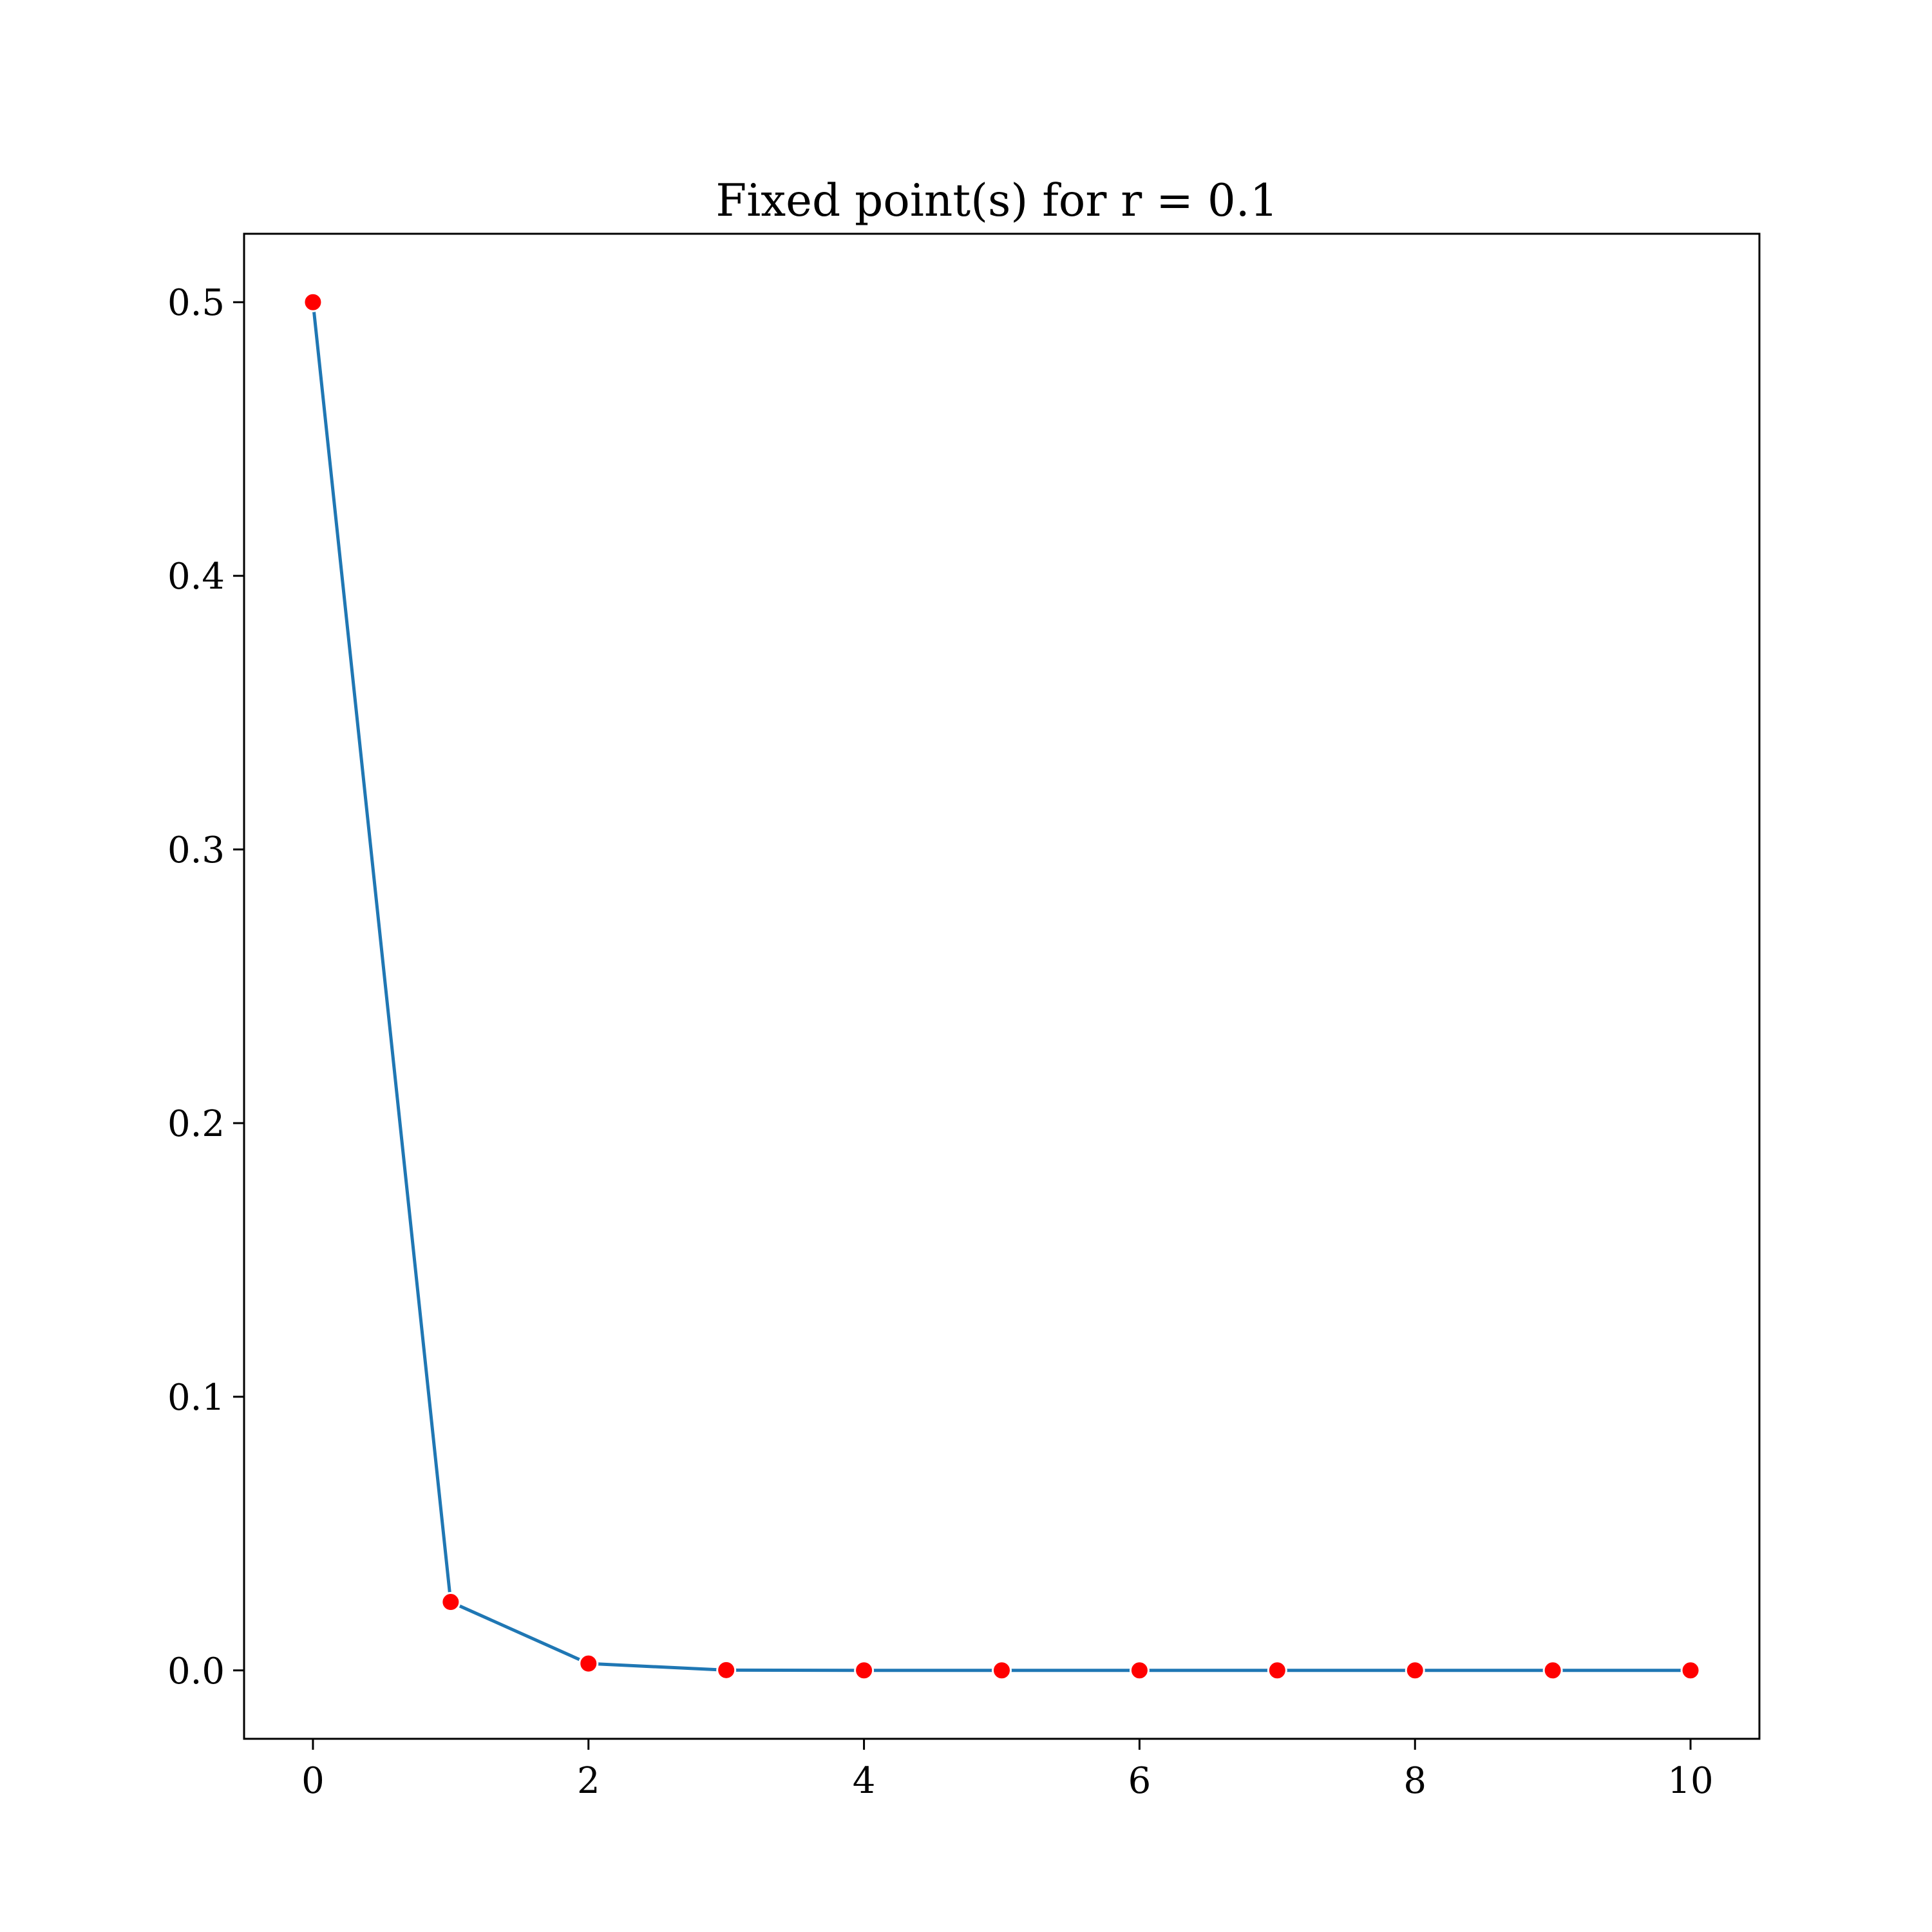 The image size is (1932, 1932). What do you see at coordinates (865, 1781) in the screenshot?
I see `x-tick-label: 4` at bounding box center [865, 1781].